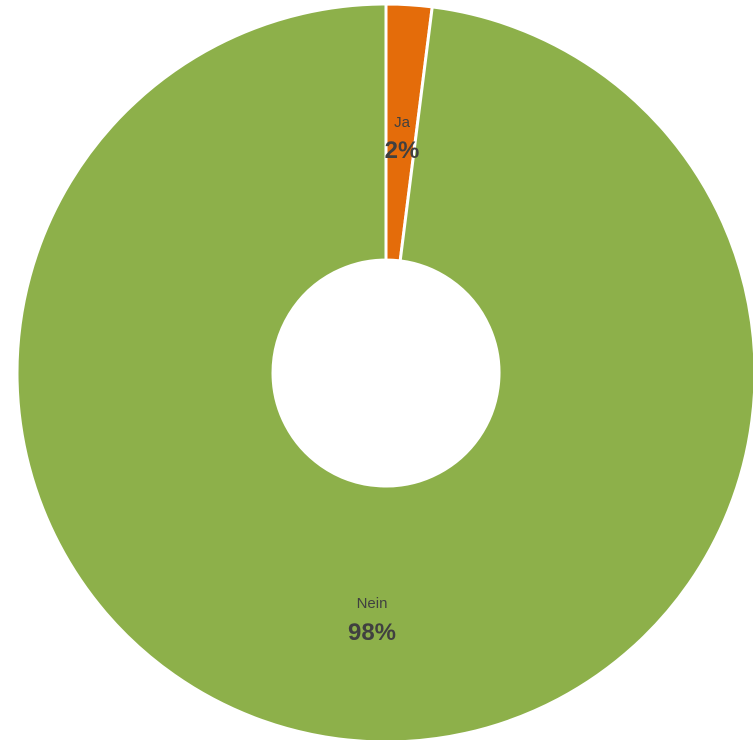 The image size is (753, 740). I want to click on slice-nein-category-label: Nein, so click(372, 603).